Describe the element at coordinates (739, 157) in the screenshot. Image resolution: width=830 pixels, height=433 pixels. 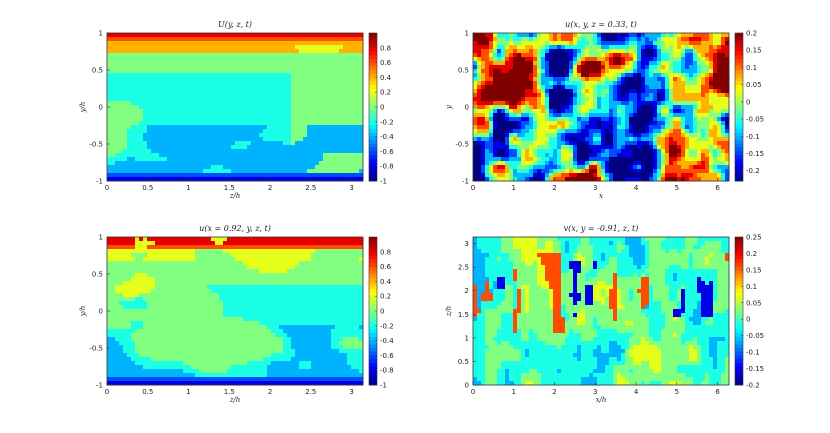
I see `colorbar-swatch` at that location.